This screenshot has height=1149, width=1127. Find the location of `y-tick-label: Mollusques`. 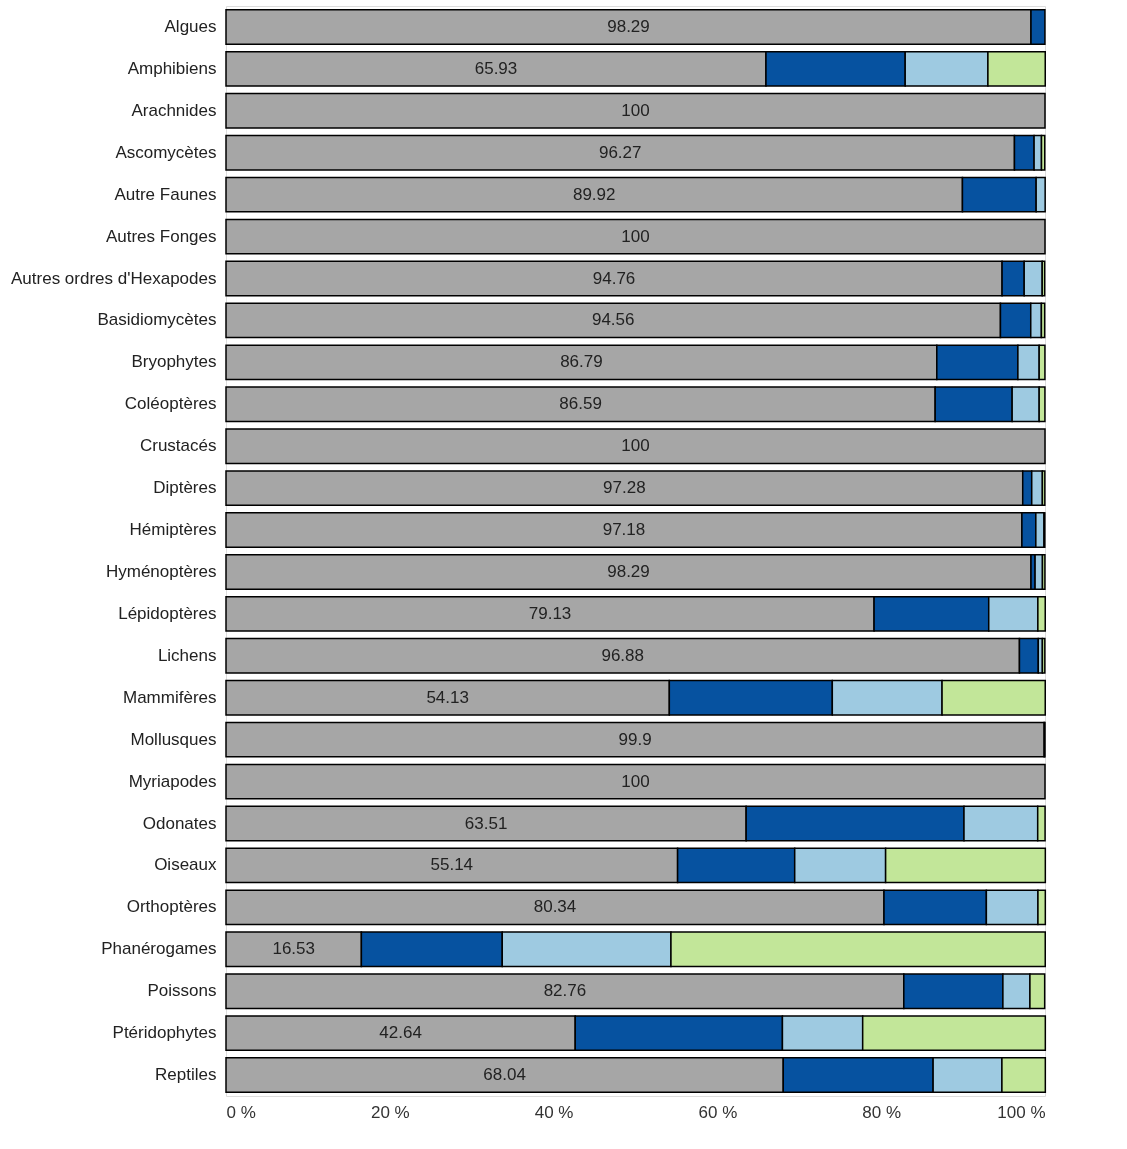

y-tick-label: Mollusques is located at coordinates (173, 739).